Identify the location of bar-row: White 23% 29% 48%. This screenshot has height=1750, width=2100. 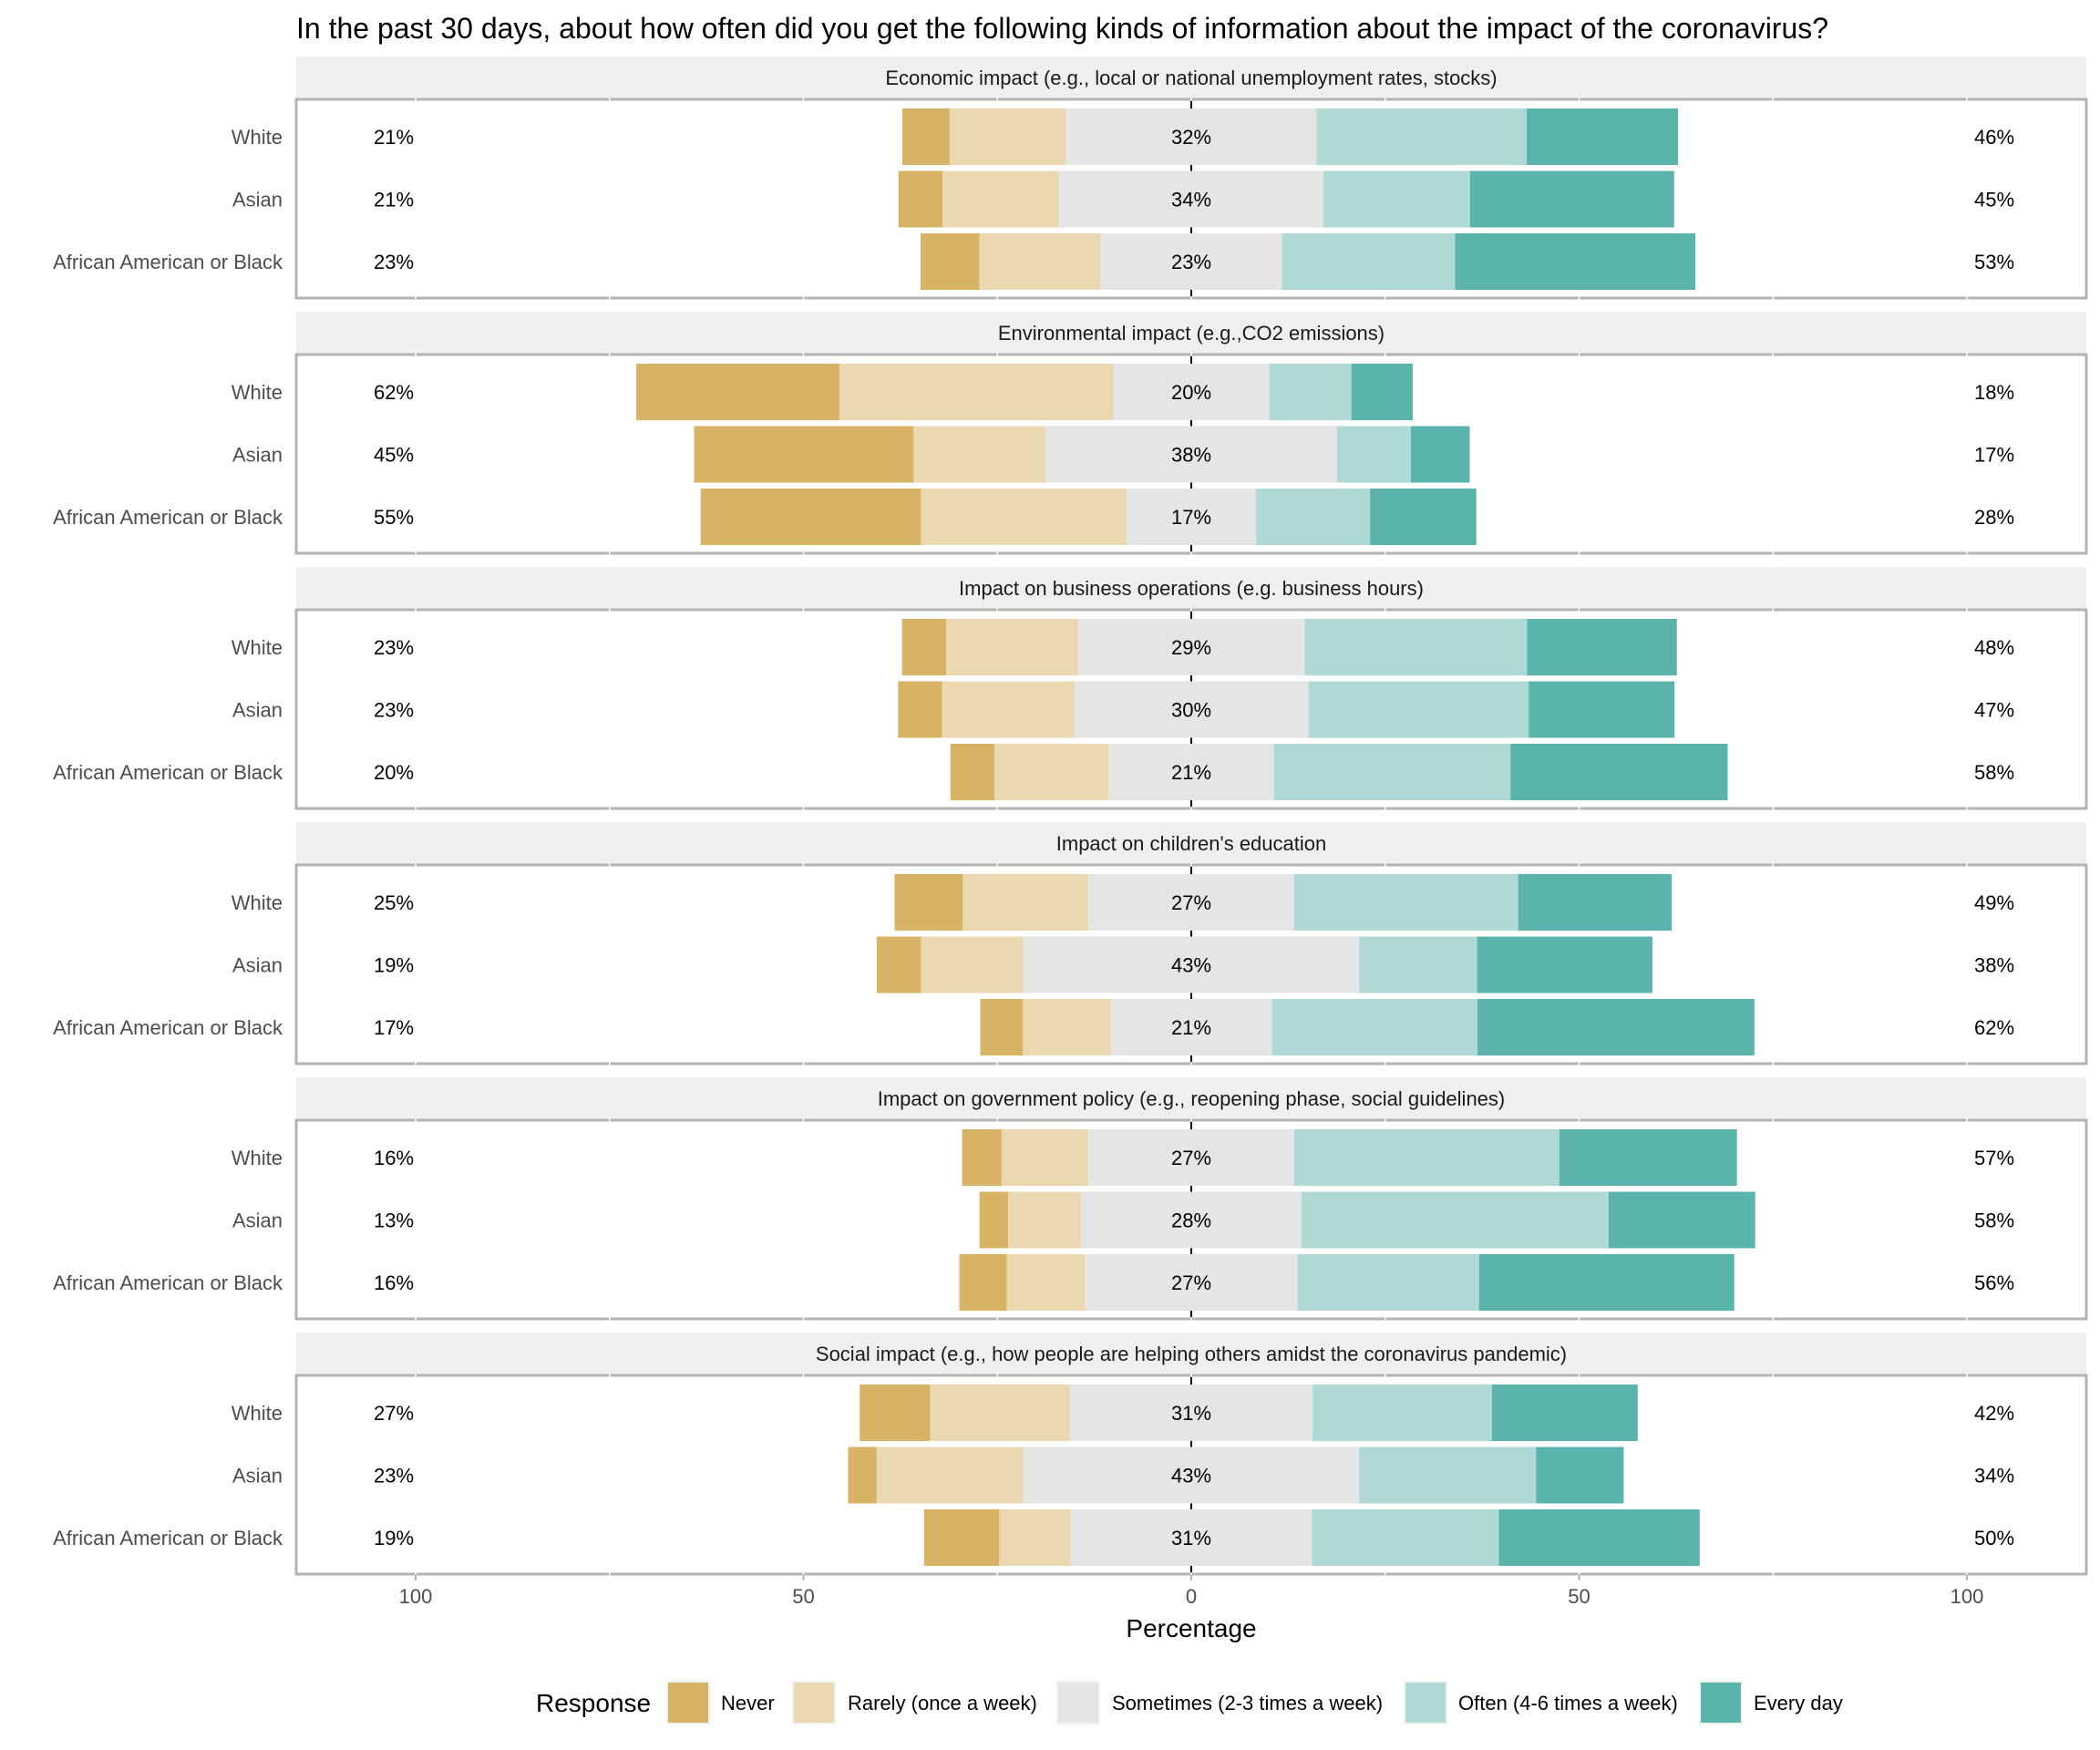
(1123, 647).